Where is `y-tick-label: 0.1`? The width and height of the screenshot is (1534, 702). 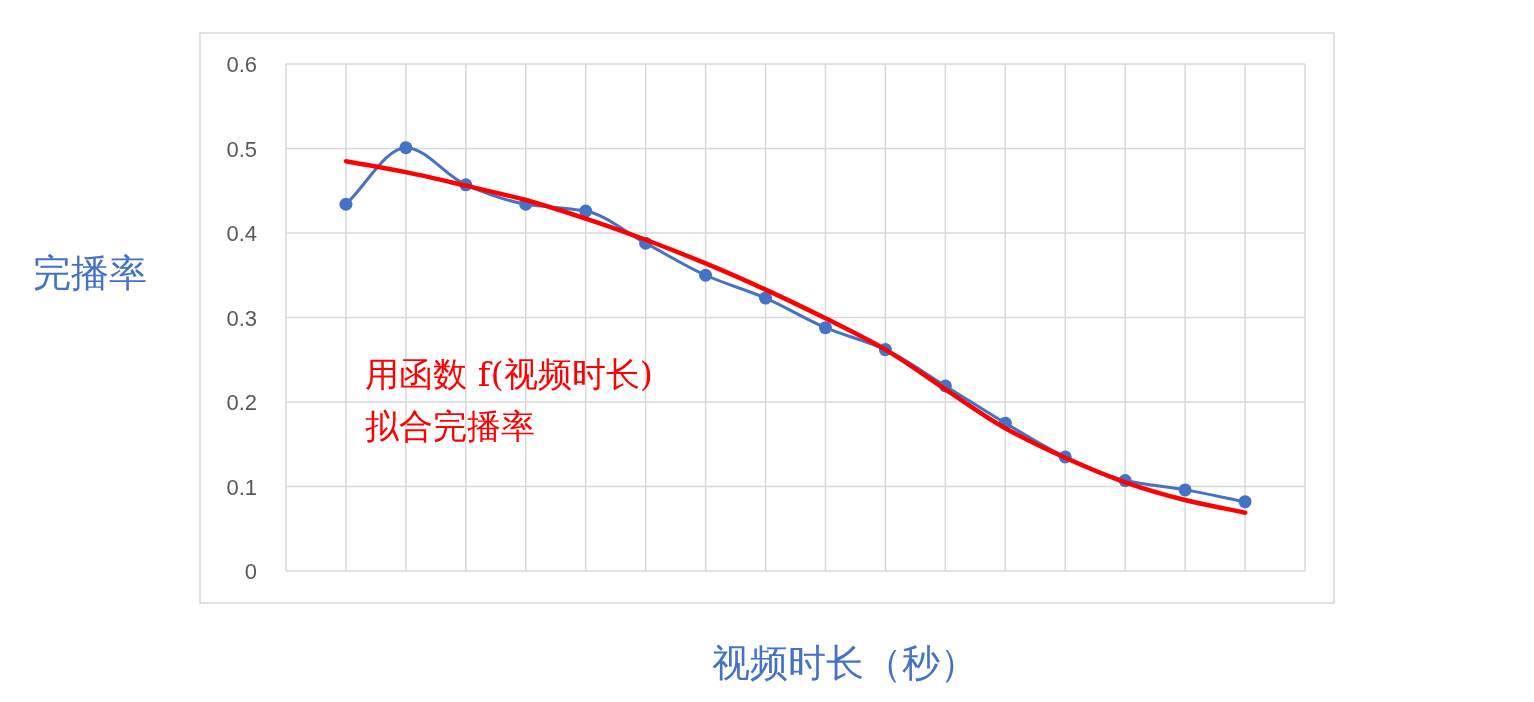 y-tick-label: 0.1 is located at coordinates (241, 487).